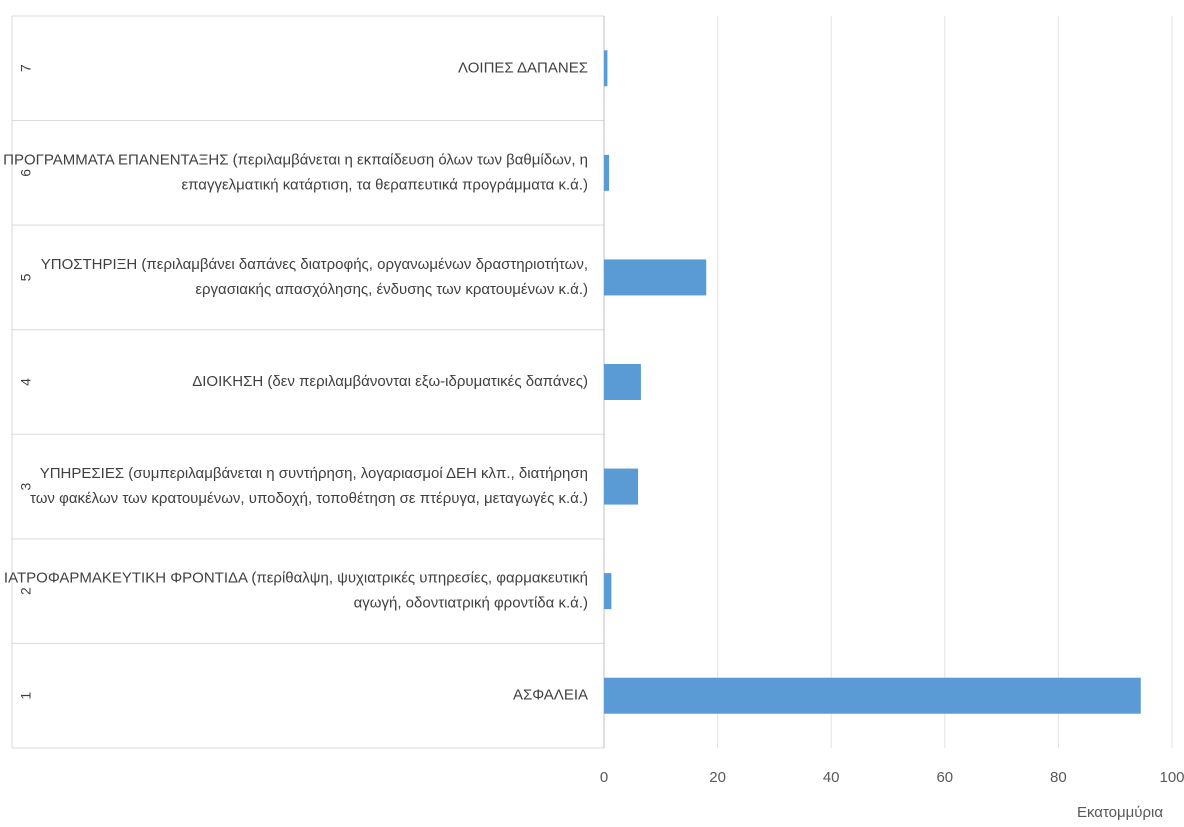  I want to click on category-rank: 2, so click(26, 591).